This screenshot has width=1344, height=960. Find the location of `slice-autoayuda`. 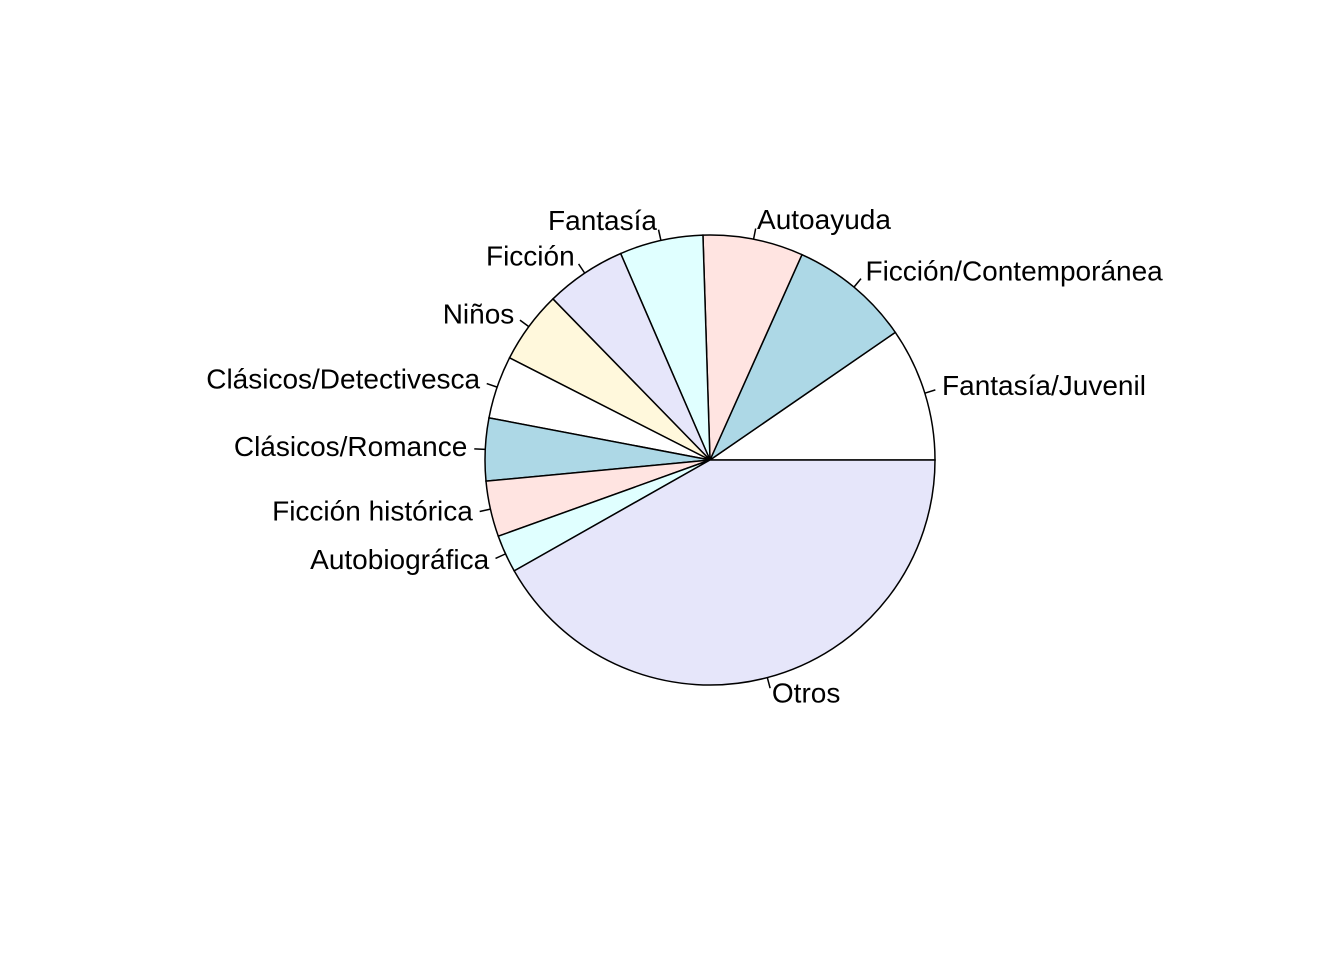

slice-autoayuda is located at coordinates (752, 347).